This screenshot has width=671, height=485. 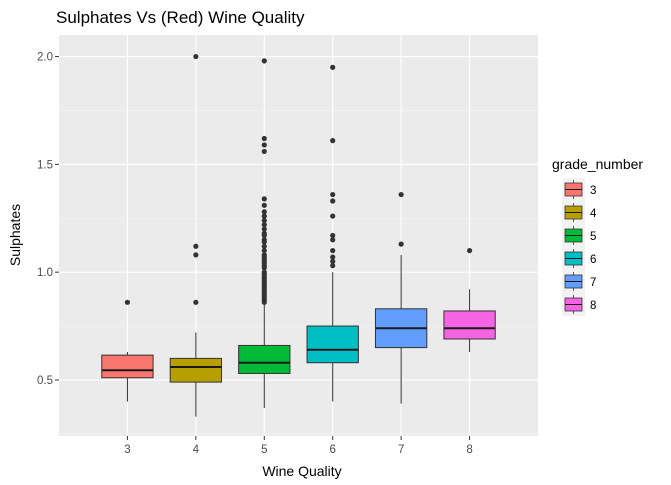 I want to click on legend-label: 3, so click(x=593, y=191).